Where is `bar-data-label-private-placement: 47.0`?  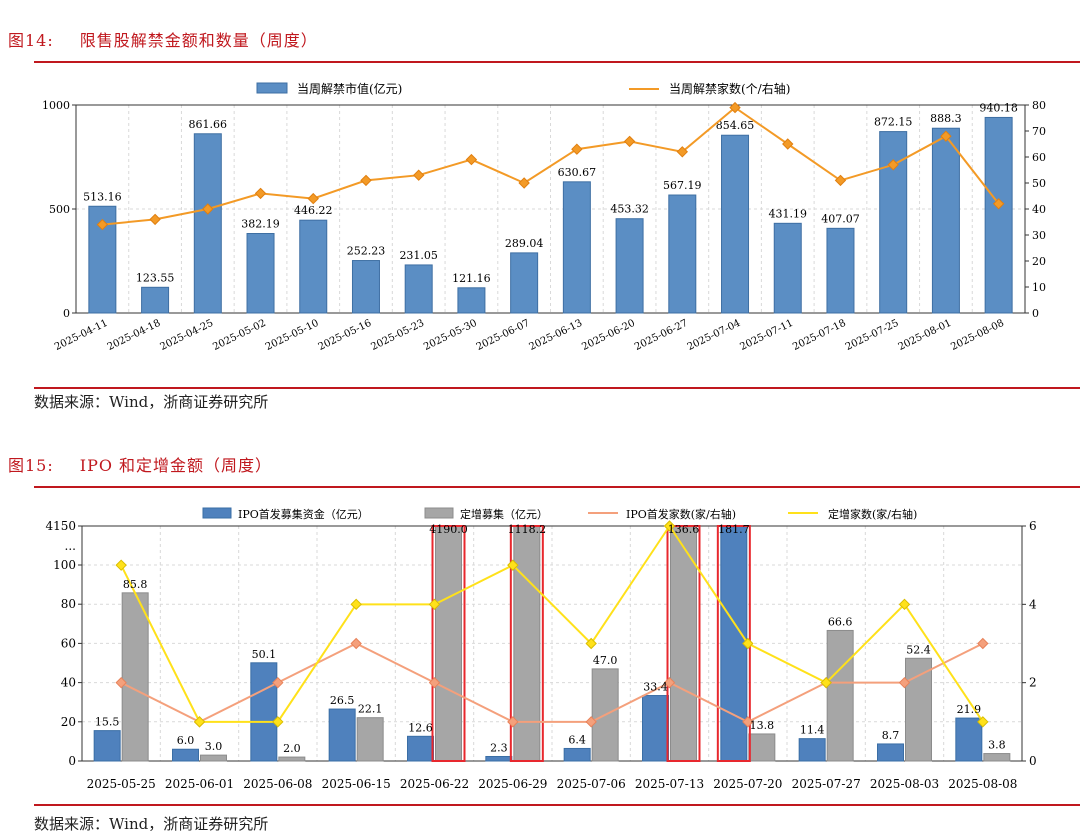
bar-data-label-private-placement: 47.0 is located at coordinates (605, 660).